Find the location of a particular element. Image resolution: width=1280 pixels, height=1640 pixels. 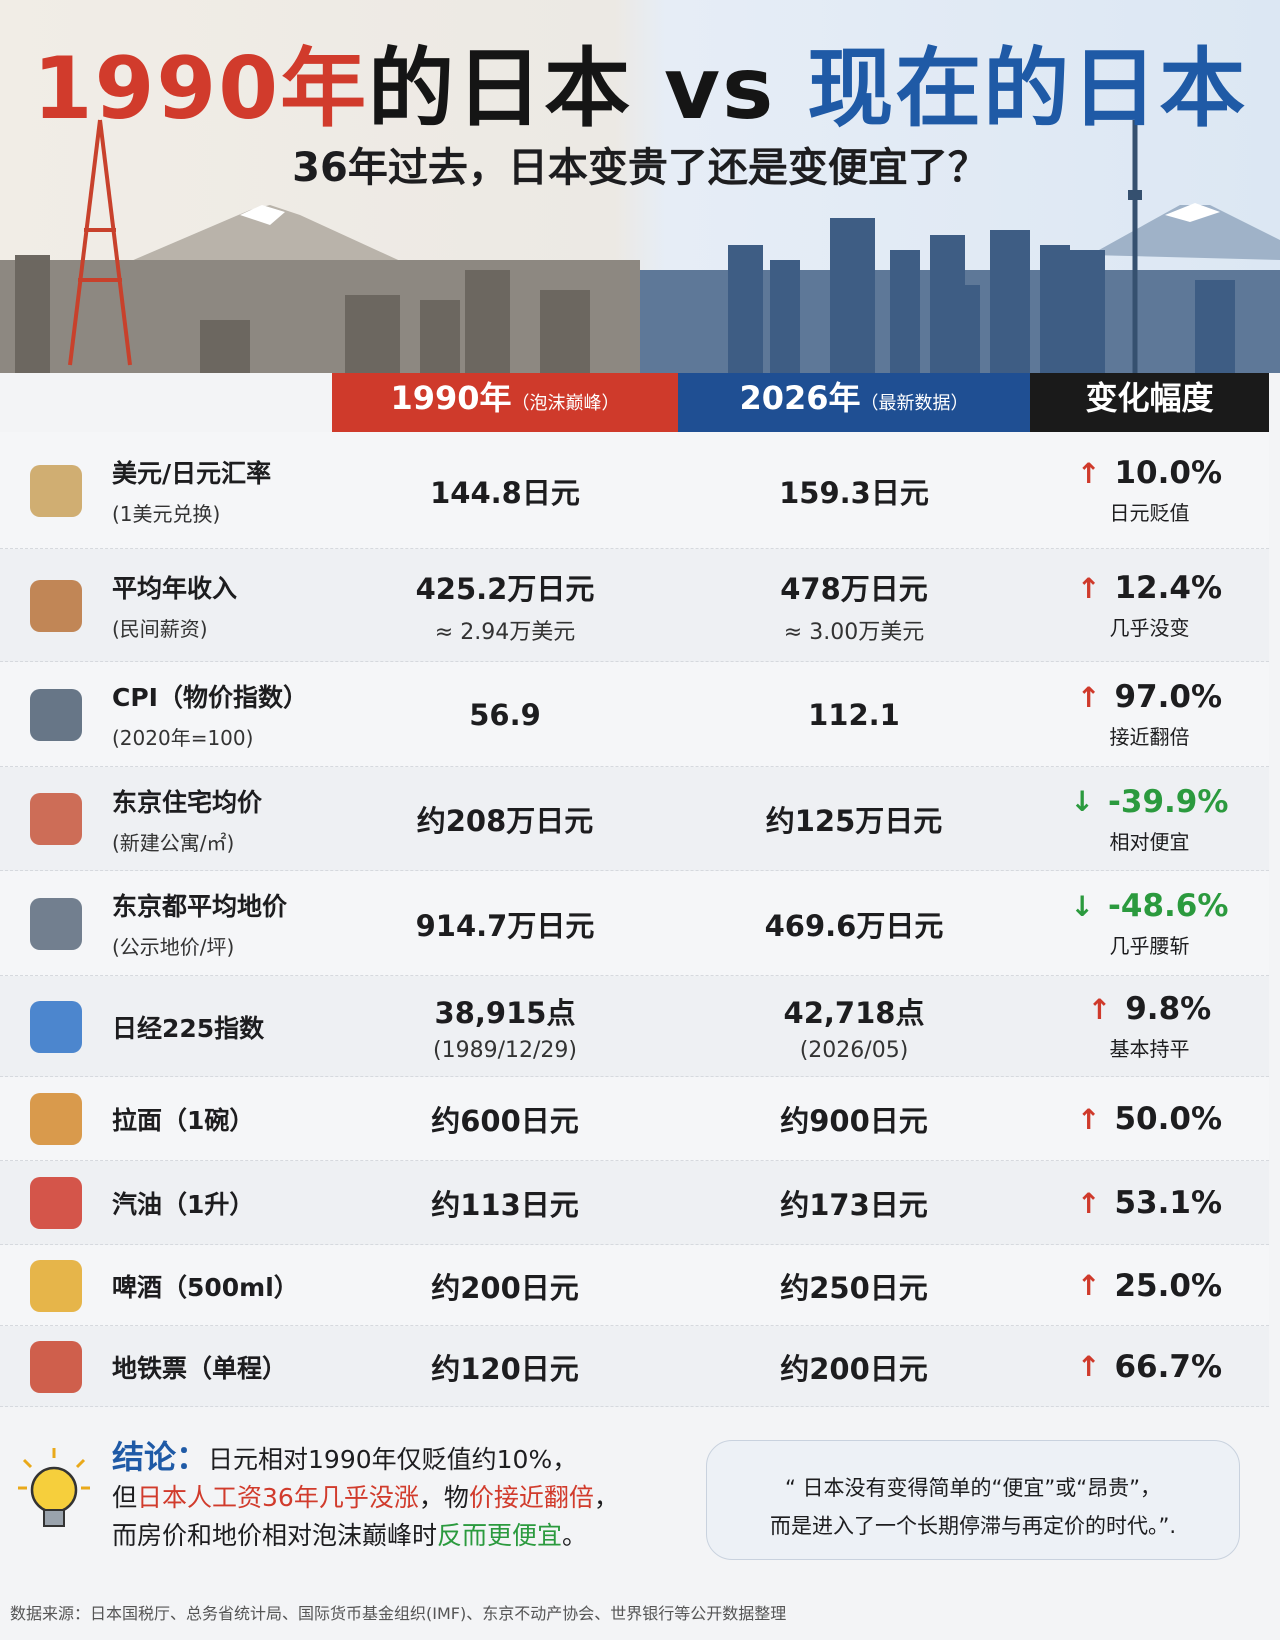

change-value: 9.8% is located at coordinates (1168, 1009).